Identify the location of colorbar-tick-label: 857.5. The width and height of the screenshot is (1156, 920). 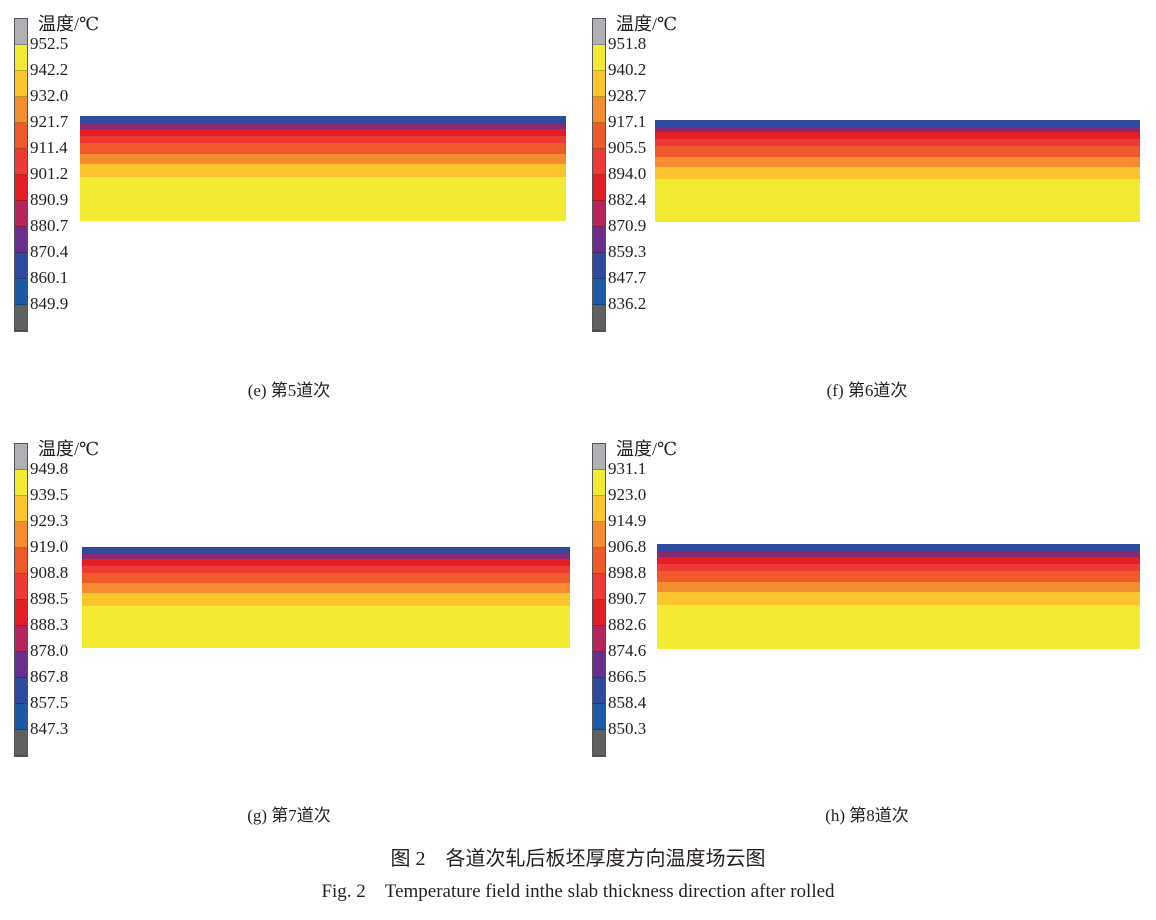
(49, 702).